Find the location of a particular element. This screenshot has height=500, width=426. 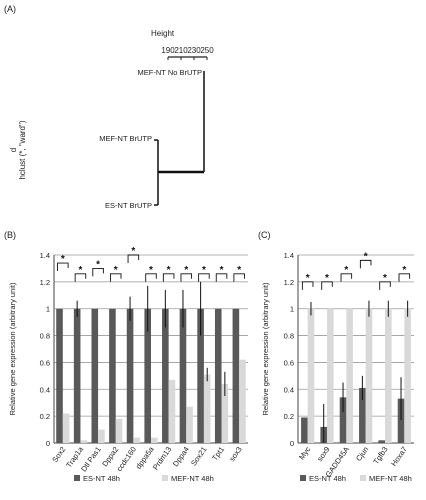

bar-es-nt-48h-sox2 is located at coordinates (59, 375).